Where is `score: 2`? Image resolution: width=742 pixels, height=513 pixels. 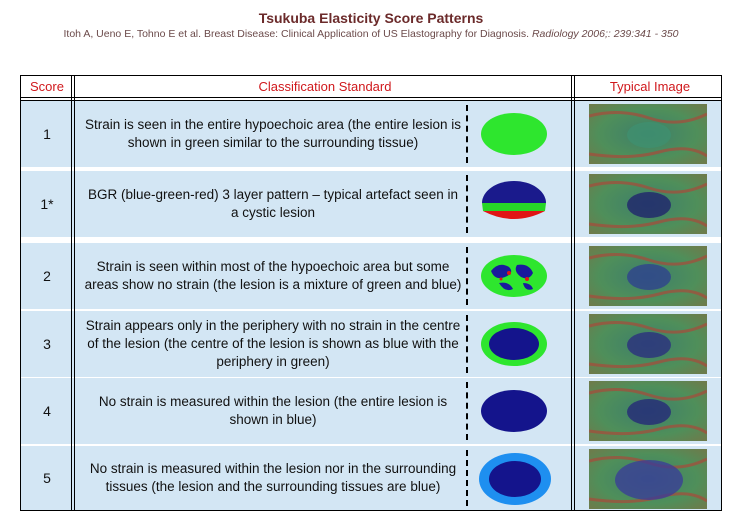 score: 2 is located at coordinates (47, 276).